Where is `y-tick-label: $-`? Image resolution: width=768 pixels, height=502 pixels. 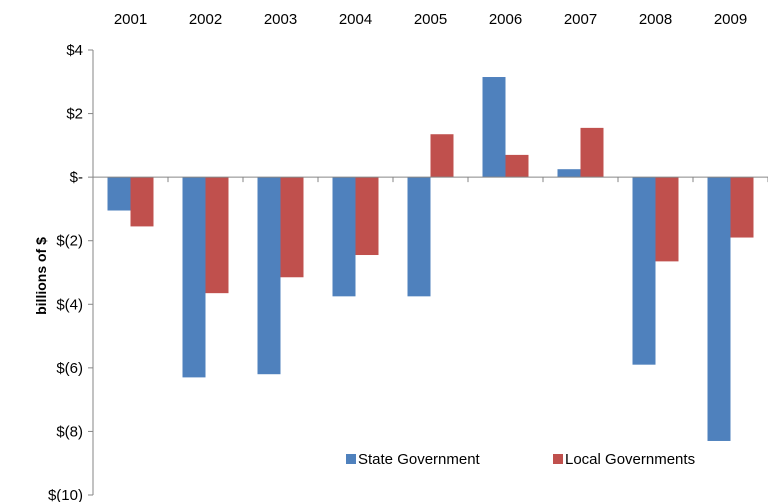 y-tick-label: $- is located at coordinates (76, 177).